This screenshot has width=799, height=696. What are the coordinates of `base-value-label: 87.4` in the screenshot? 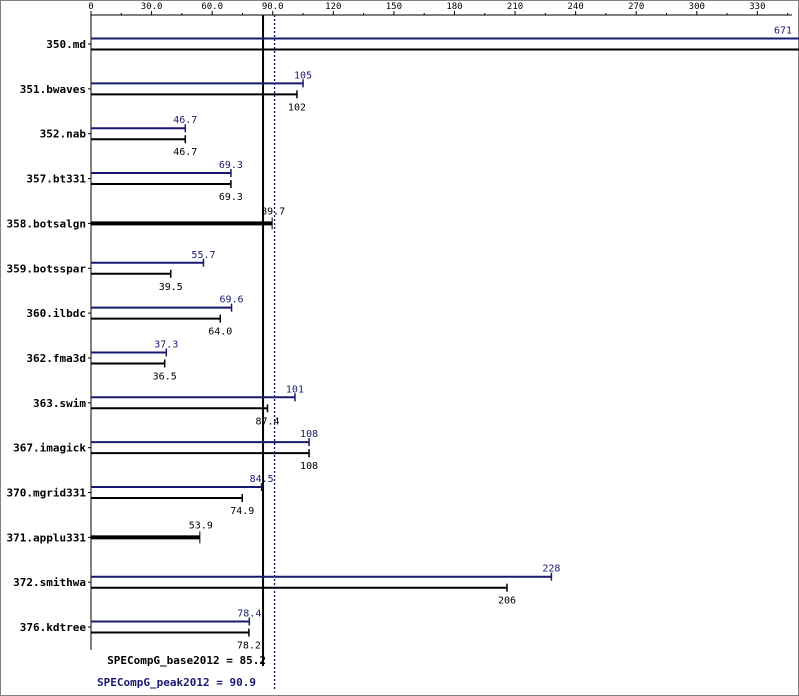 It's located at (267, 421).